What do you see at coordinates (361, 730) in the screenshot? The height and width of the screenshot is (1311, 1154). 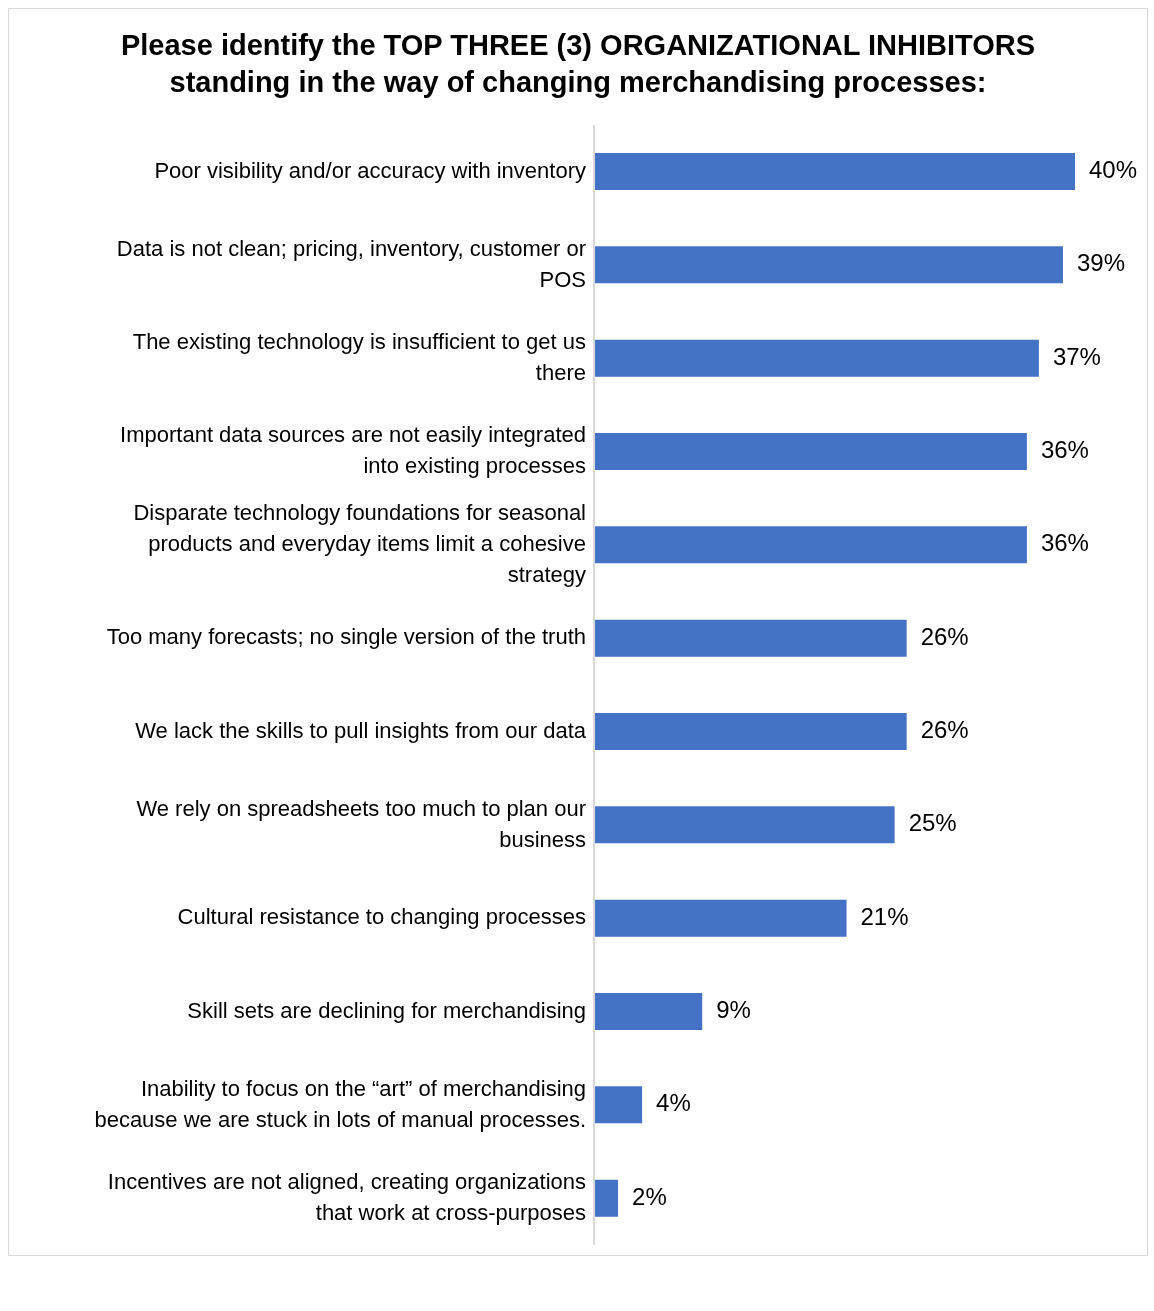 I see `y-tick-label: We lack the skills to pull insights from our data` at bounding box center [361, 730].